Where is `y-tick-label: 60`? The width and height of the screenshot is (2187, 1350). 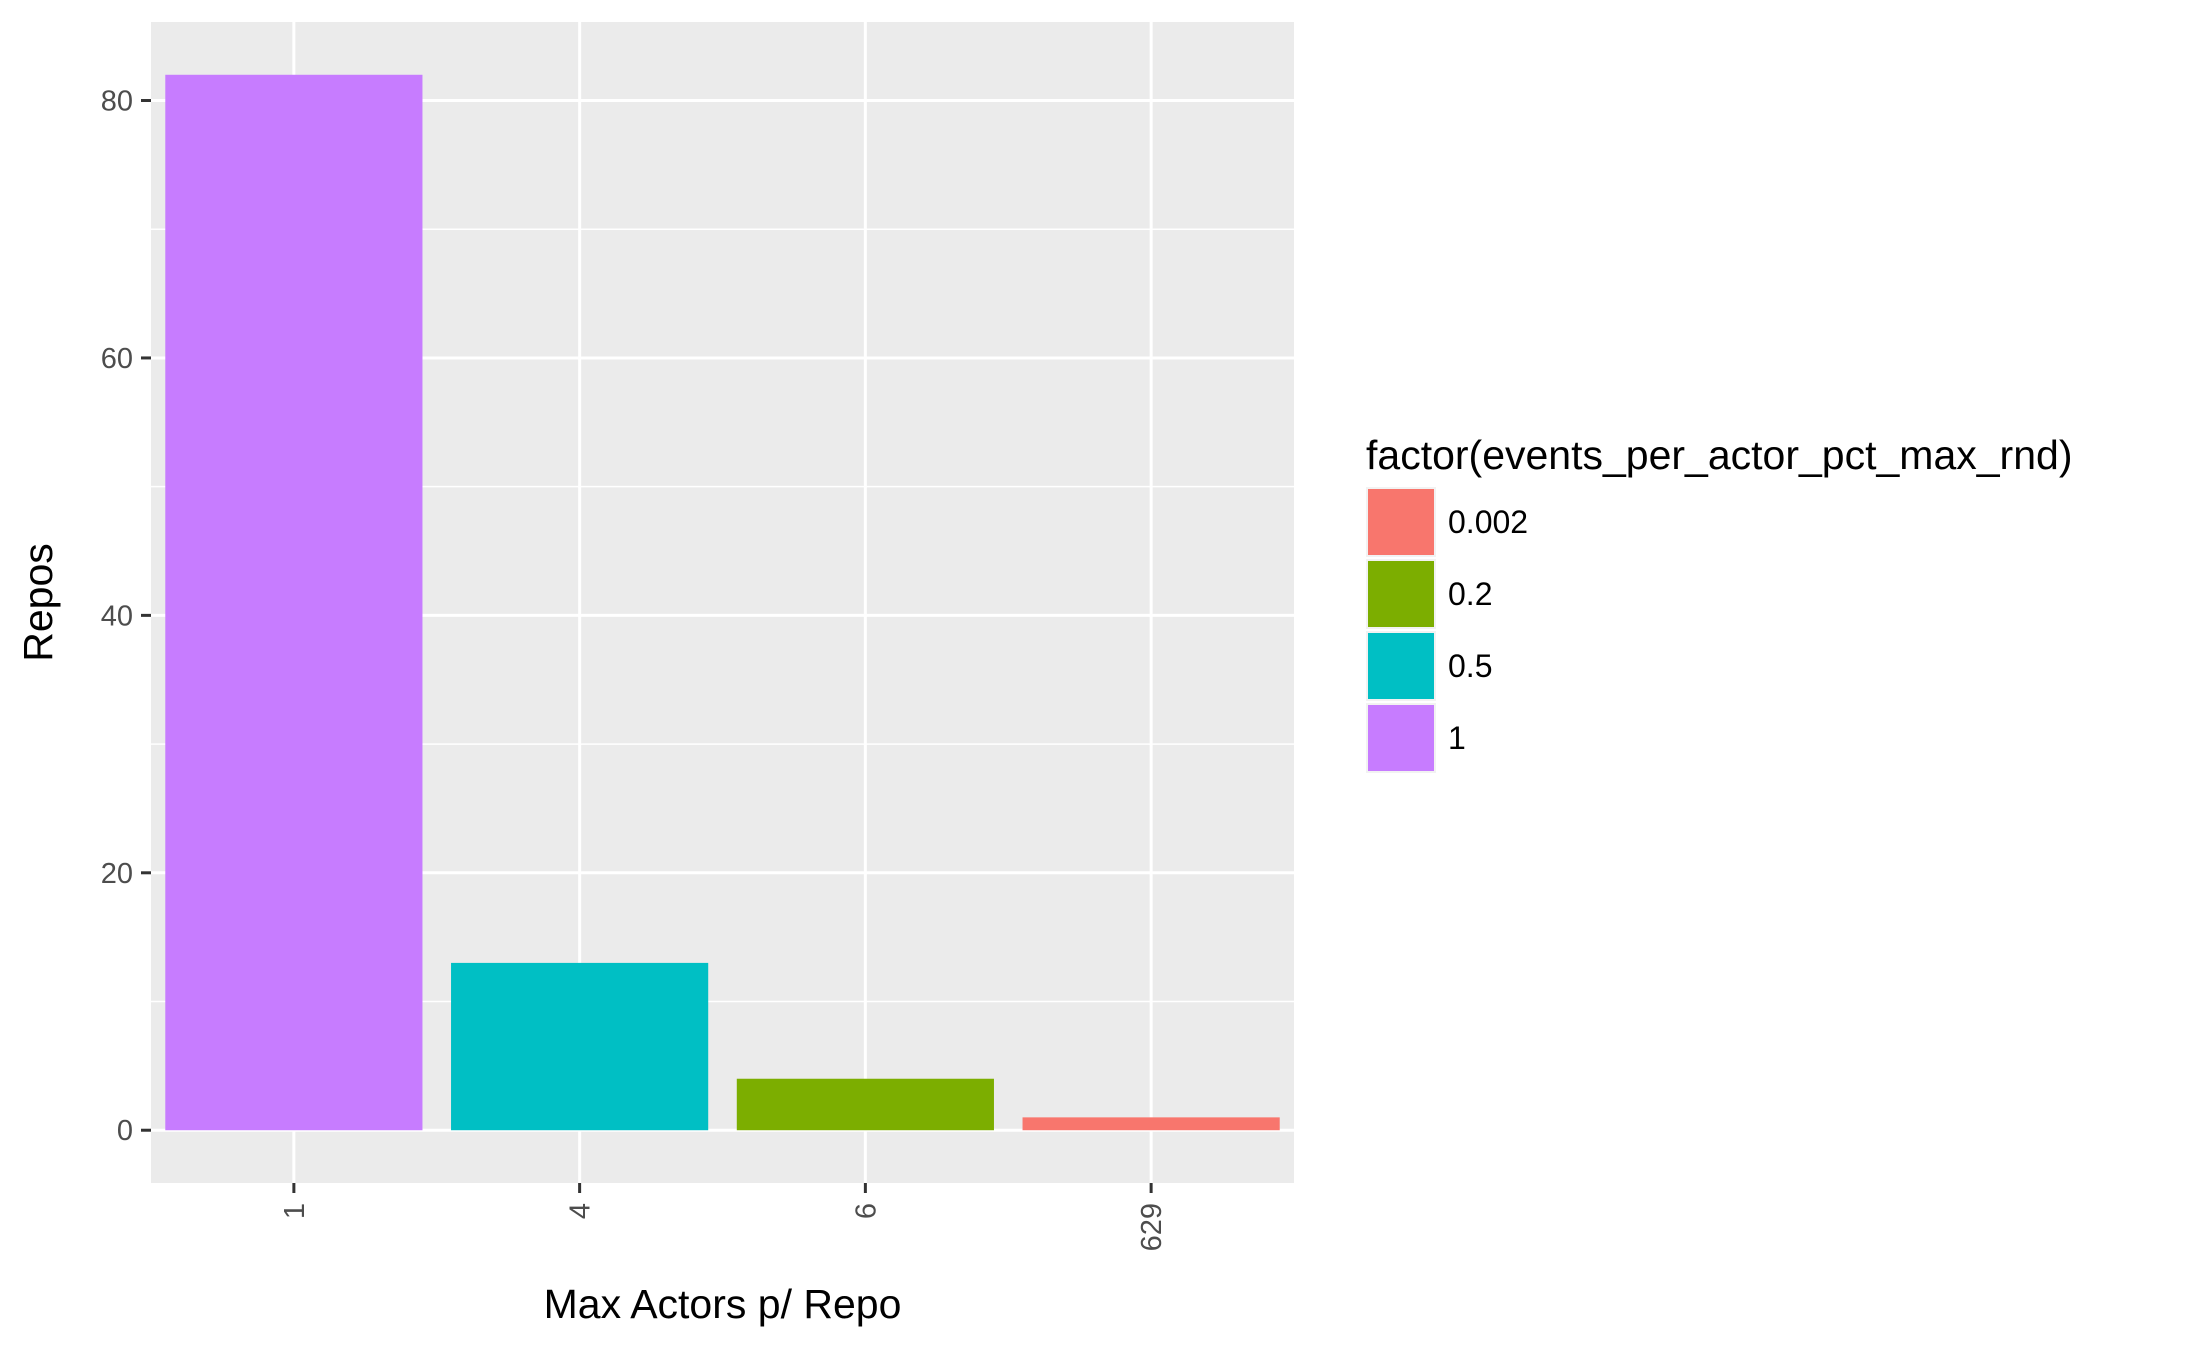 y-tick-label: 60 is located at coordinates (117, 359).